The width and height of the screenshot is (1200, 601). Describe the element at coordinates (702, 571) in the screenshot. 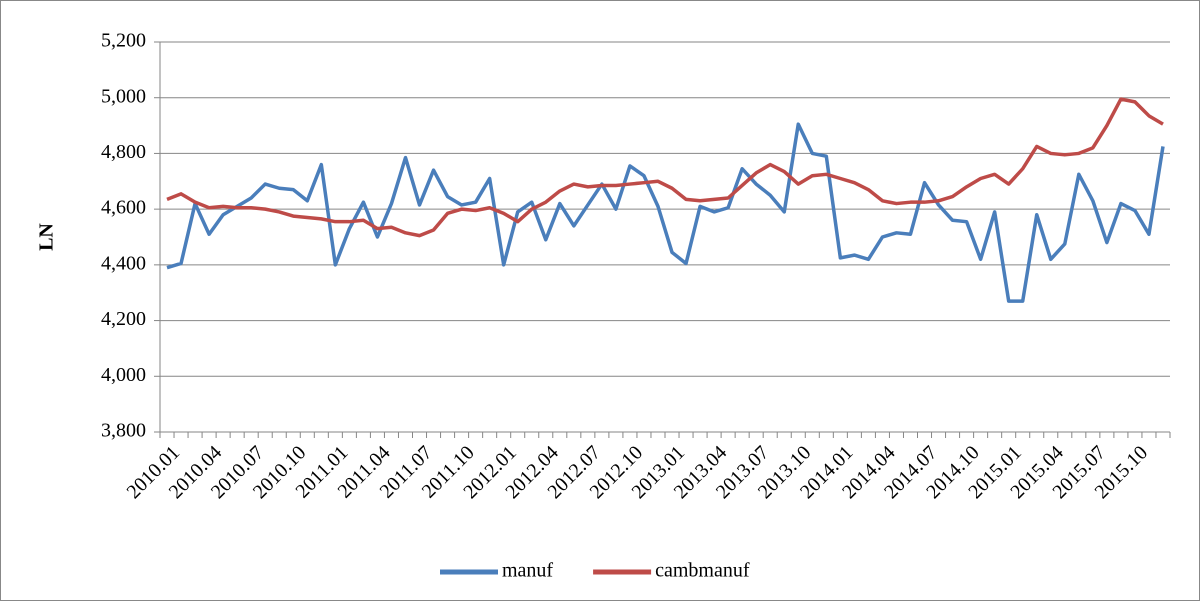

I see `legend-label: cambmanuf` at that location.